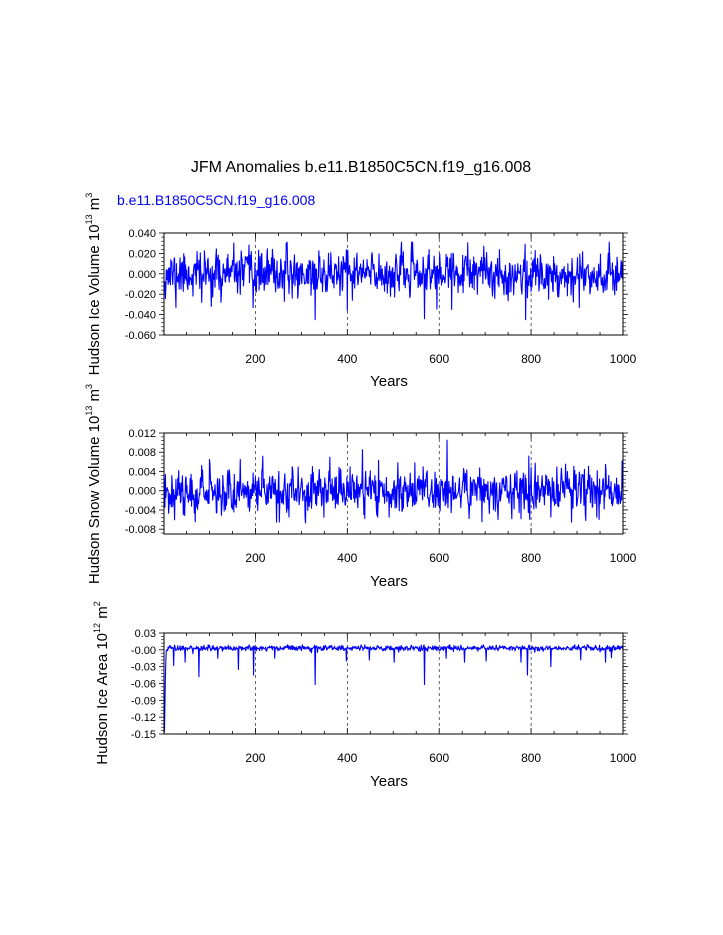  I want to click on ice-area-series-line, so click(393, 689).